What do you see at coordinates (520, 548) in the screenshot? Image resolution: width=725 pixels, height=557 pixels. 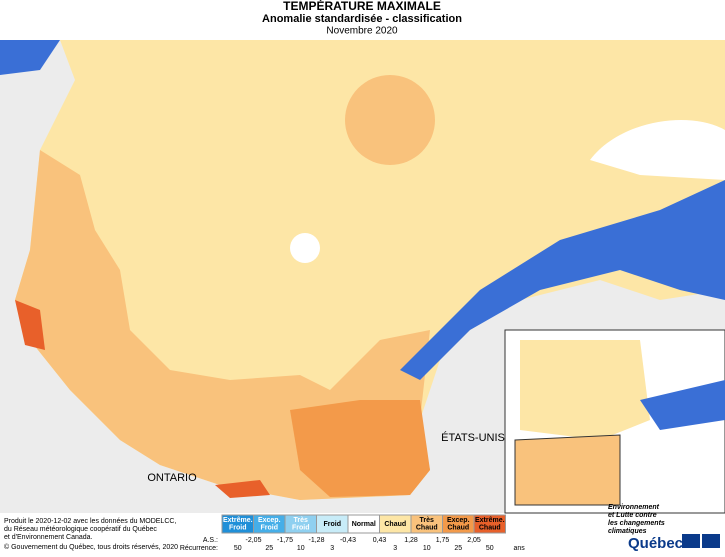 I see `rec-unit: ans` at bounding box center [520, 548].